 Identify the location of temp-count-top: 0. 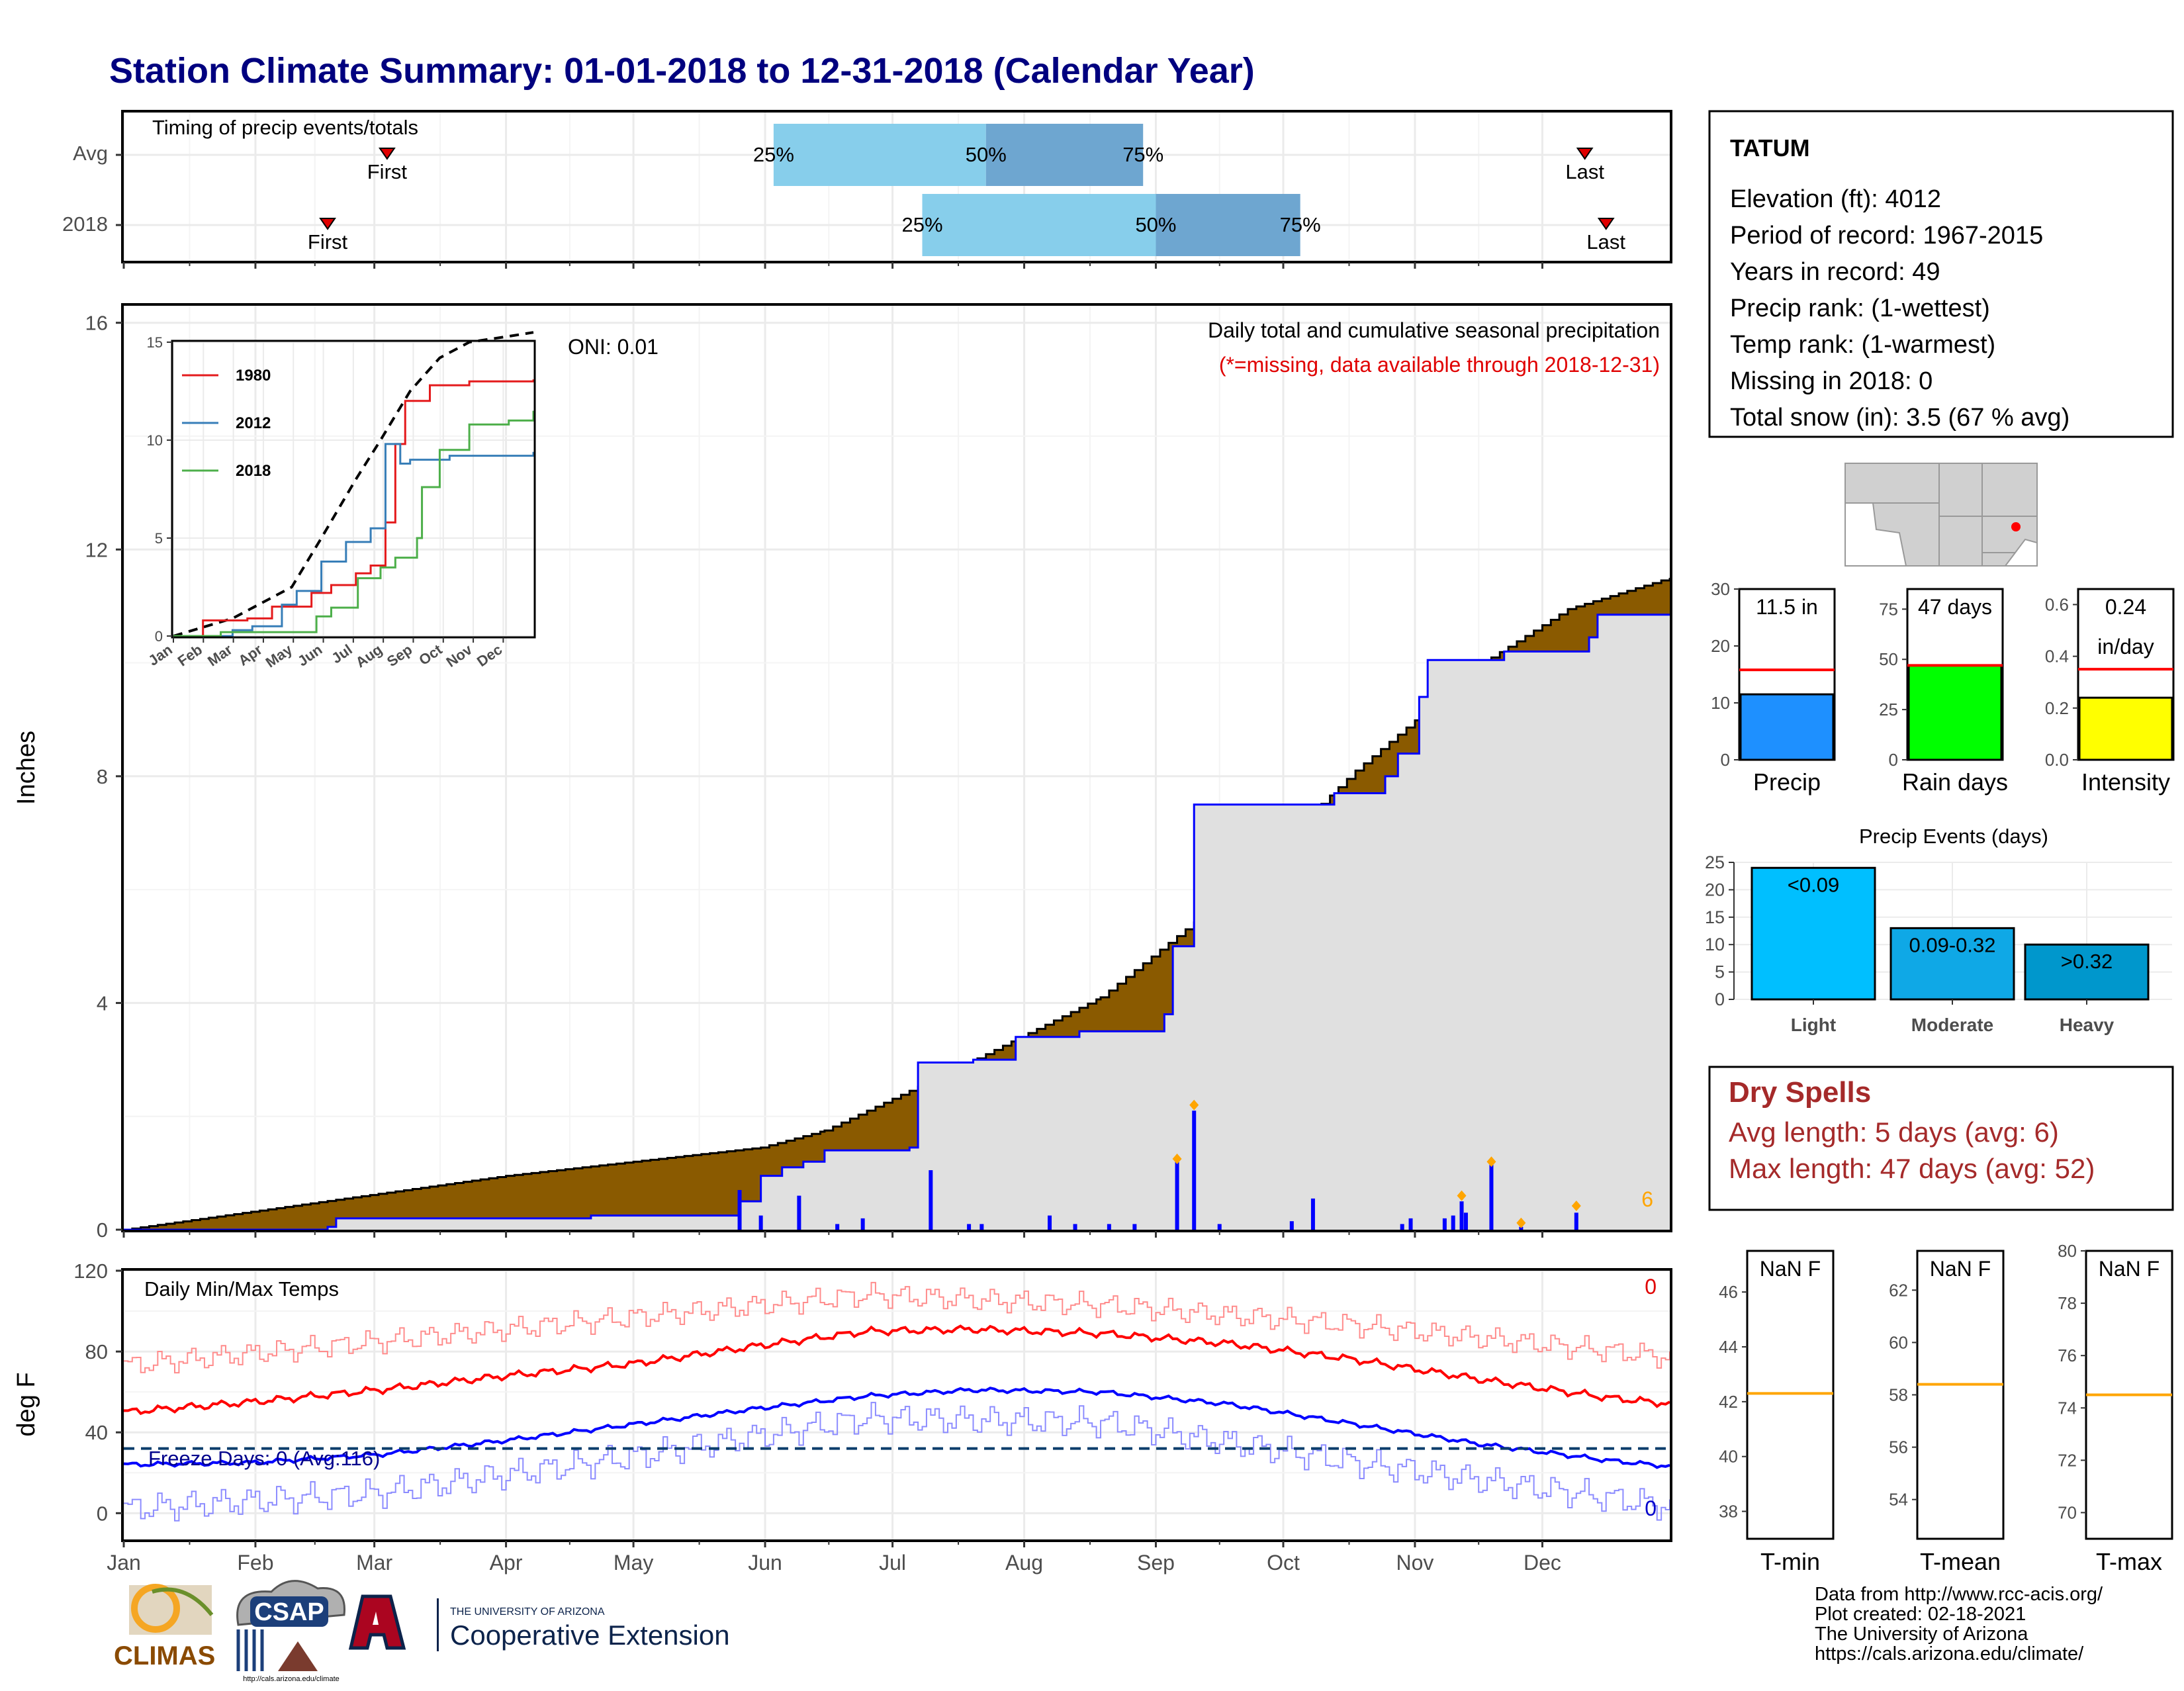
(1651, 1287).